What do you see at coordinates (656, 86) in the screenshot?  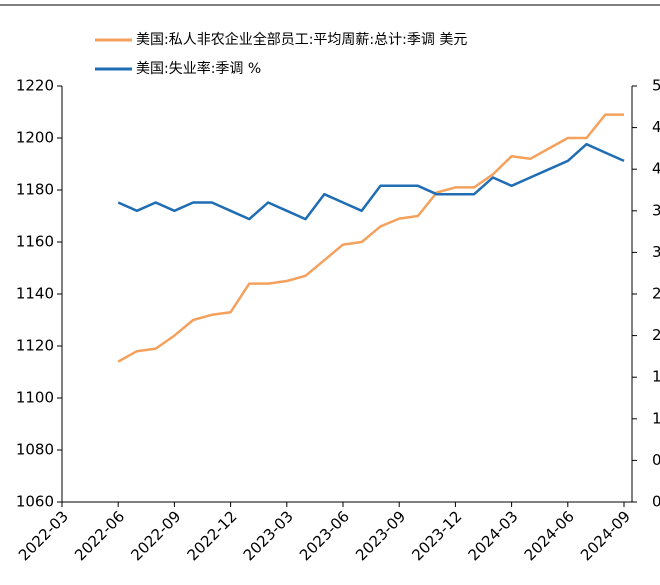 I see `y2-tick-label: 5` at bounding box center [656, 86].